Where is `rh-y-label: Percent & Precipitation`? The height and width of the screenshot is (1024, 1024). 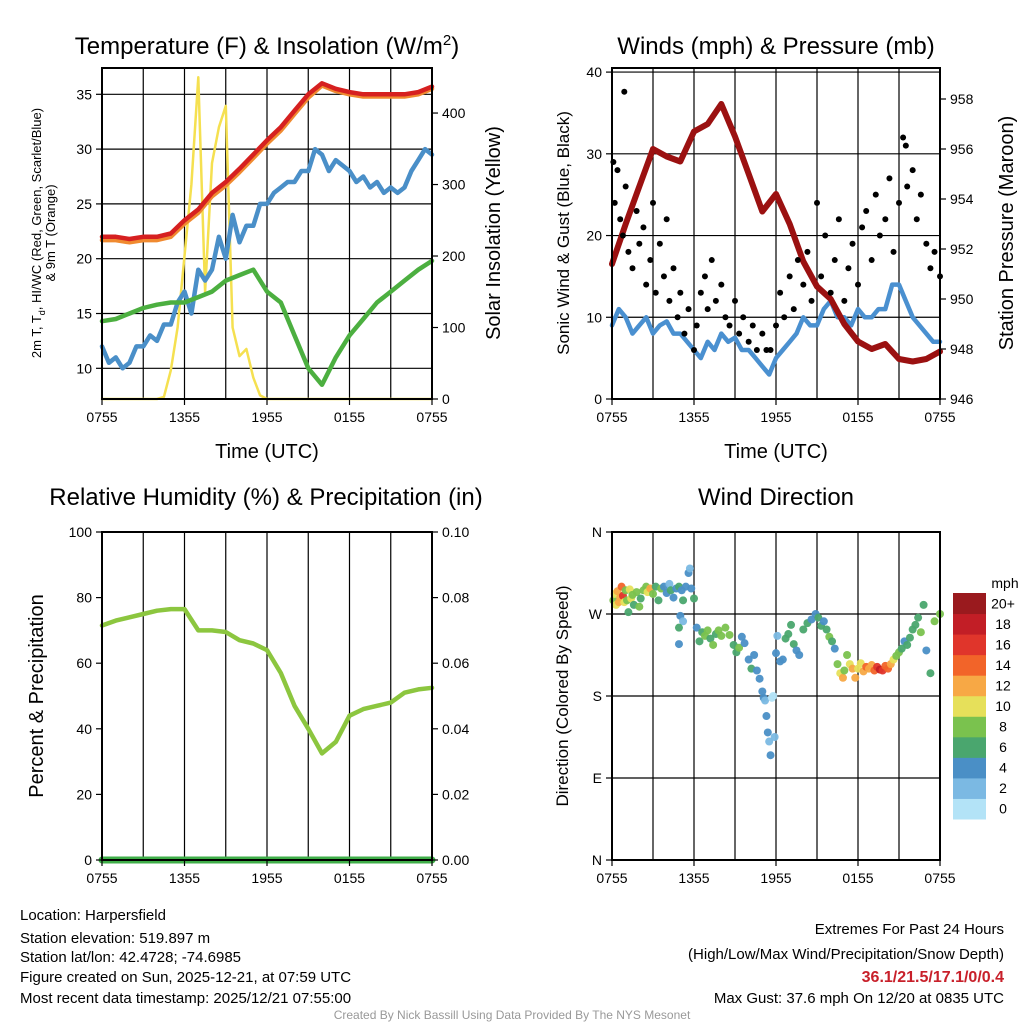 rh-y-label: Percent & Precipitation is located at coordinates (37, 695).